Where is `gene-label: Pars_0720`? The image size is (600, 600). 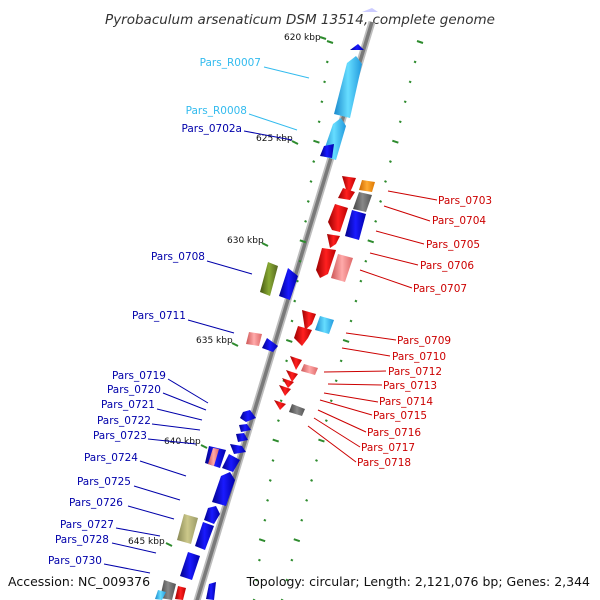 gene-label: Pars_0720 is located at coordinates (134, 390).